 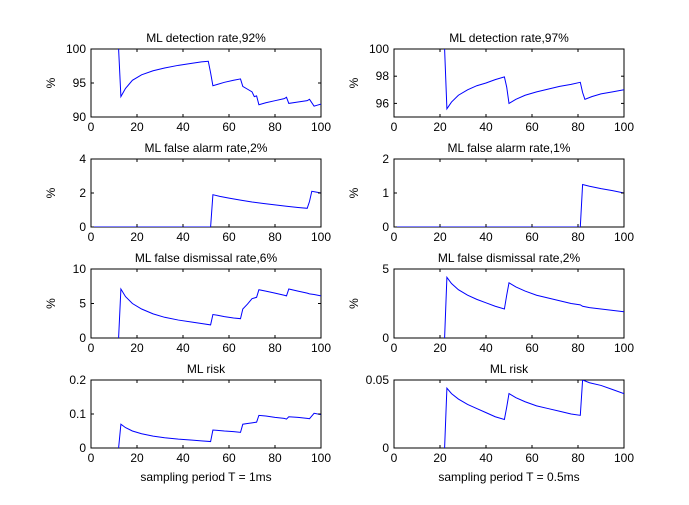 What do you see at coordinates (383, 76) in the screenshot?
I see `y-tick-label: 98` at bounding box center [383, 76].